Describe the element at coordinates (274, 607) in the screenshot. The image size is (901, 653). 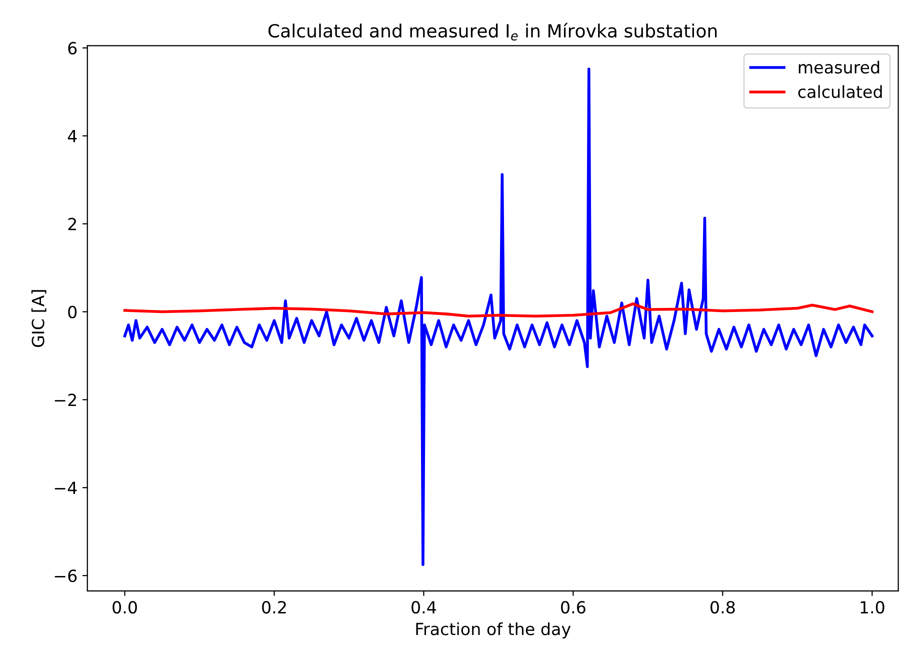
I see `x-tick-label: 0.2` at that location.